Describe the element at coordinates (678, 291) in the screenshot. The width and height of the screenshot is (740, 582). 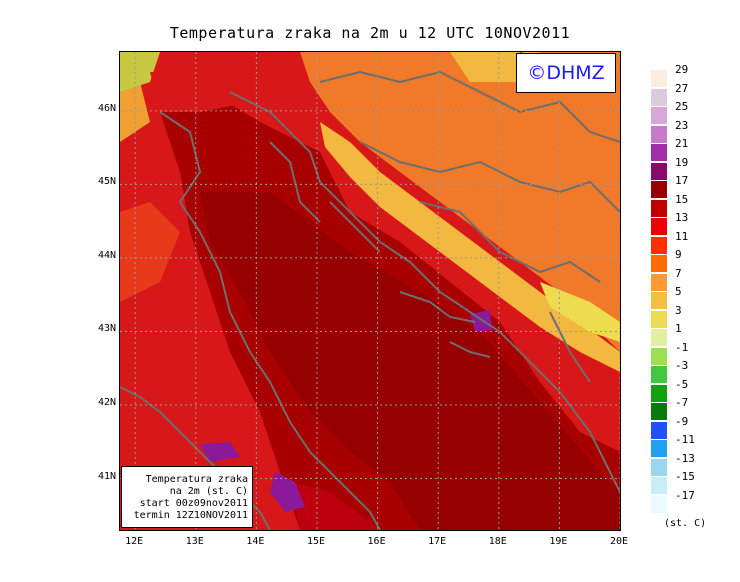
I see `legend-label: 5` at that location.